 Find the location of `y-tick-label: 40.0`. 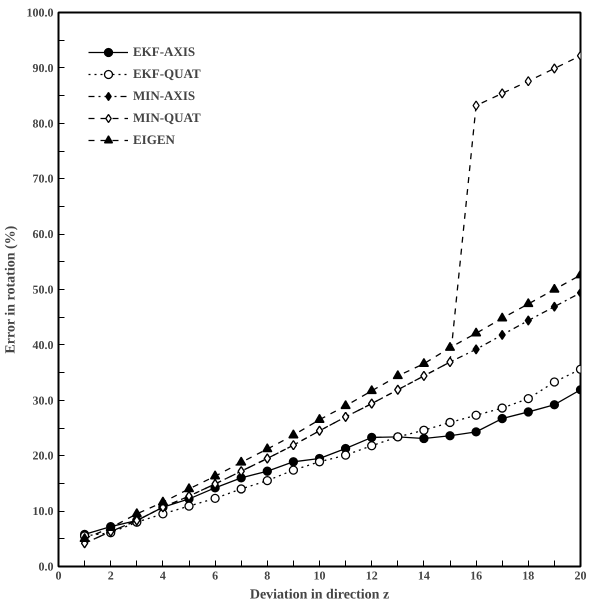

y-tick-label: 40.0 is located at coordinates (43, 345).